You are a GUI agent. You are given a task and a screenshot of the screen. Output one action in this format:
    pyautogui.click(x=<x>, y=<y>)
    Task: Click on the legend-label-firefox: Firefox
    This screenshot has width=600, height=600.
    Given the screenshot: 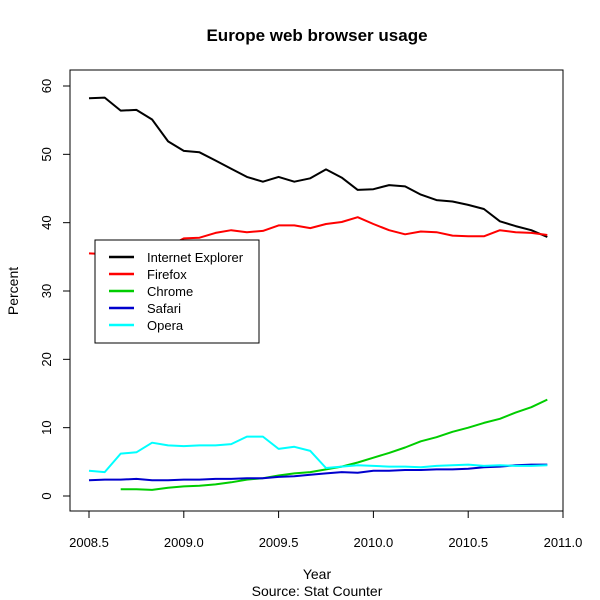 What is the action you would take?
    pyautogui.click(x=167, y=274)
    